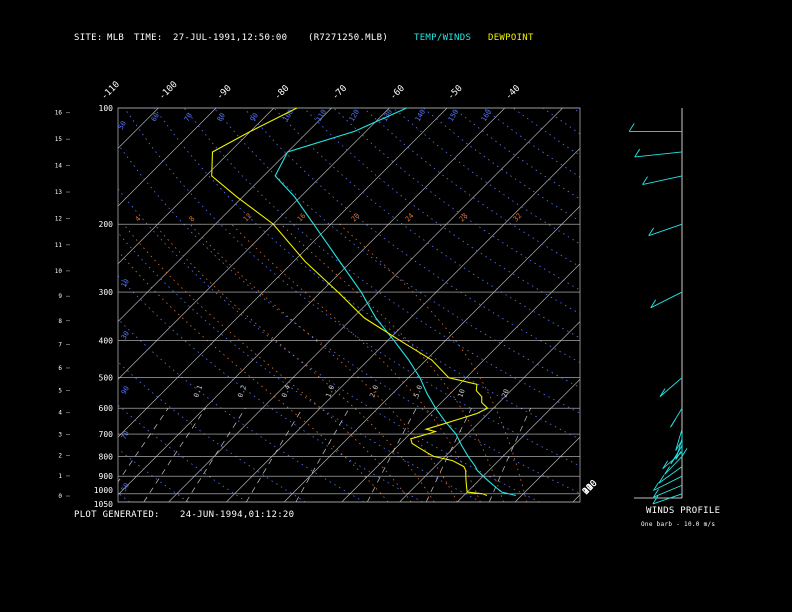 Image resolution: width=792 pixels, height=612 pixels. What do you see at coordinates (60, 455) in the screenshot?
I see `height-tick-label: 2` at bounding box center [60, 455].